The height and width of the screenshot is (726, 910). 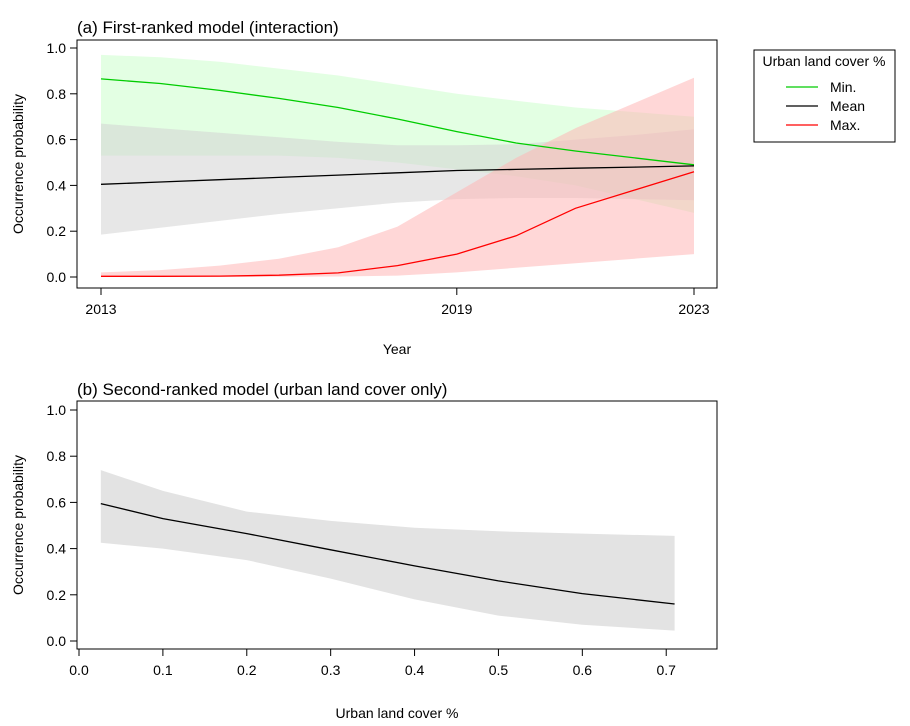 What do you see at coordinates (456, 309) in the screenshot?
I see `panel-a-x-tick-label: 2019` at bounding box center [456, 309].